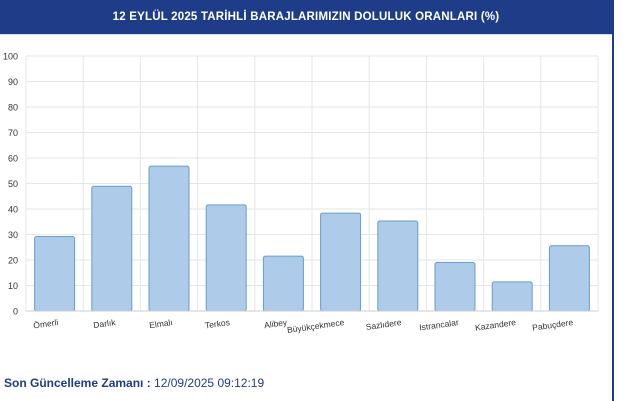 This screenshot has width=640, height=401. Describe the element at coordinates (13, 286) in the screenshot. I see `y-tick-label: 10` at that location.